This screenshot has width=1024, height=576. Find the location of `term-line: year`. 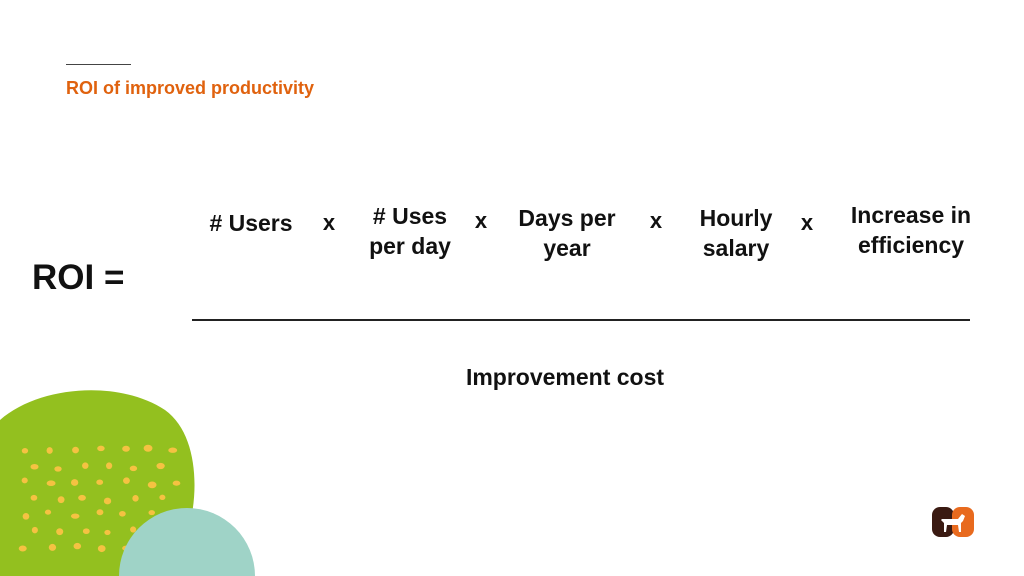

term-line: year is located at coordinates (567, 248).